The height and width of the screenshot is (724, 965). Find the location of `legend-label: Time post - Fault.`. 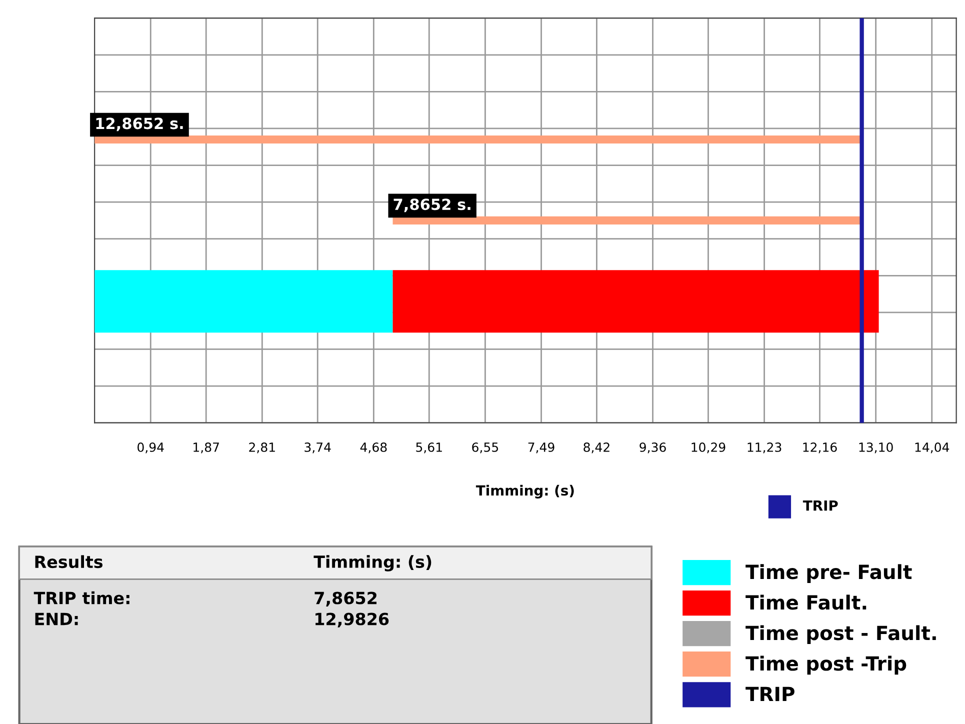

legend-label: Time post - Fault. is located at coordinates (841, 634).